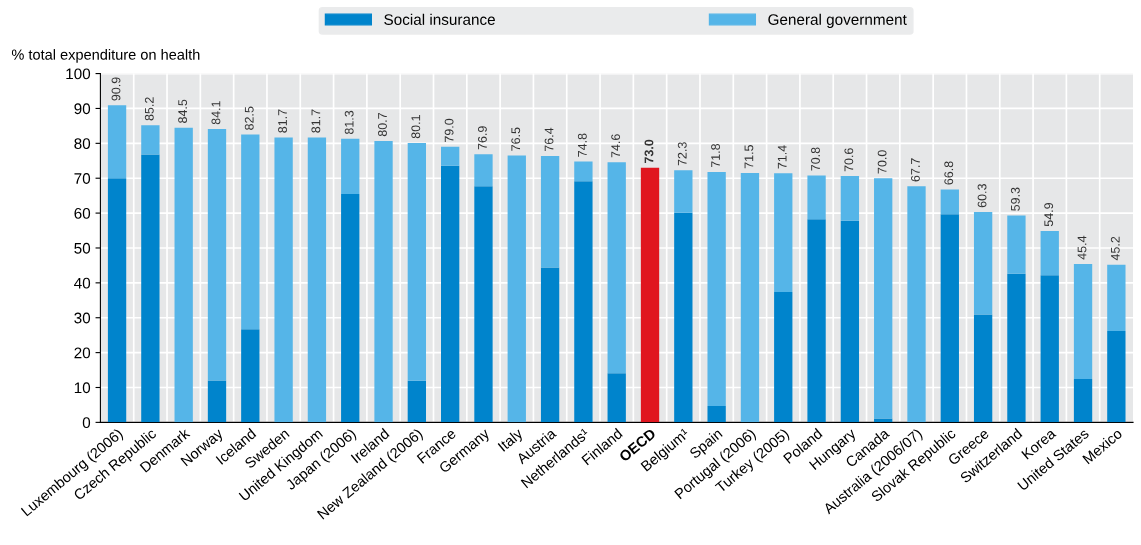  I want to click on y-tick-label: 80, so click(82, 144).